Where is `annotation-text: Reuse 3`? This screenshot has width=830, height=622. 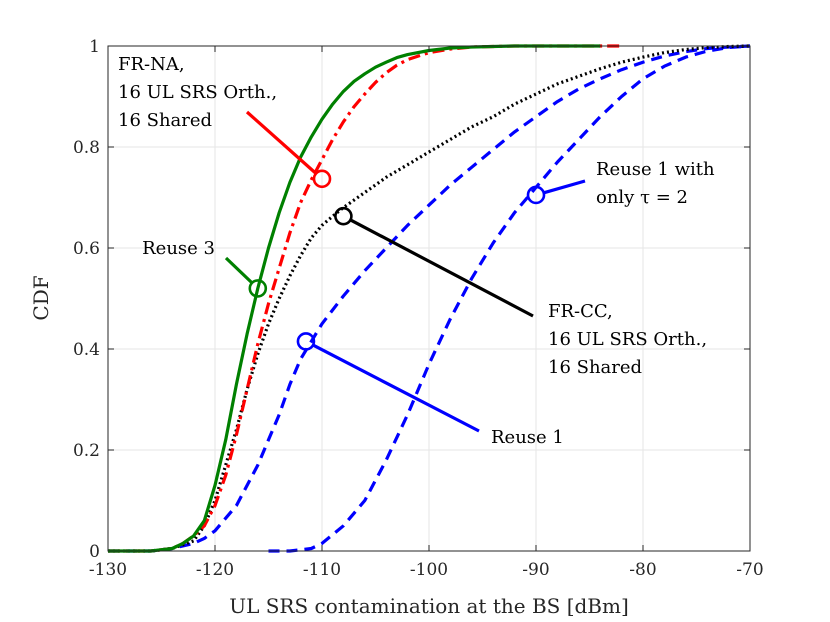
annotation-text: Reuse 3 is located at coordinates (178, 248).